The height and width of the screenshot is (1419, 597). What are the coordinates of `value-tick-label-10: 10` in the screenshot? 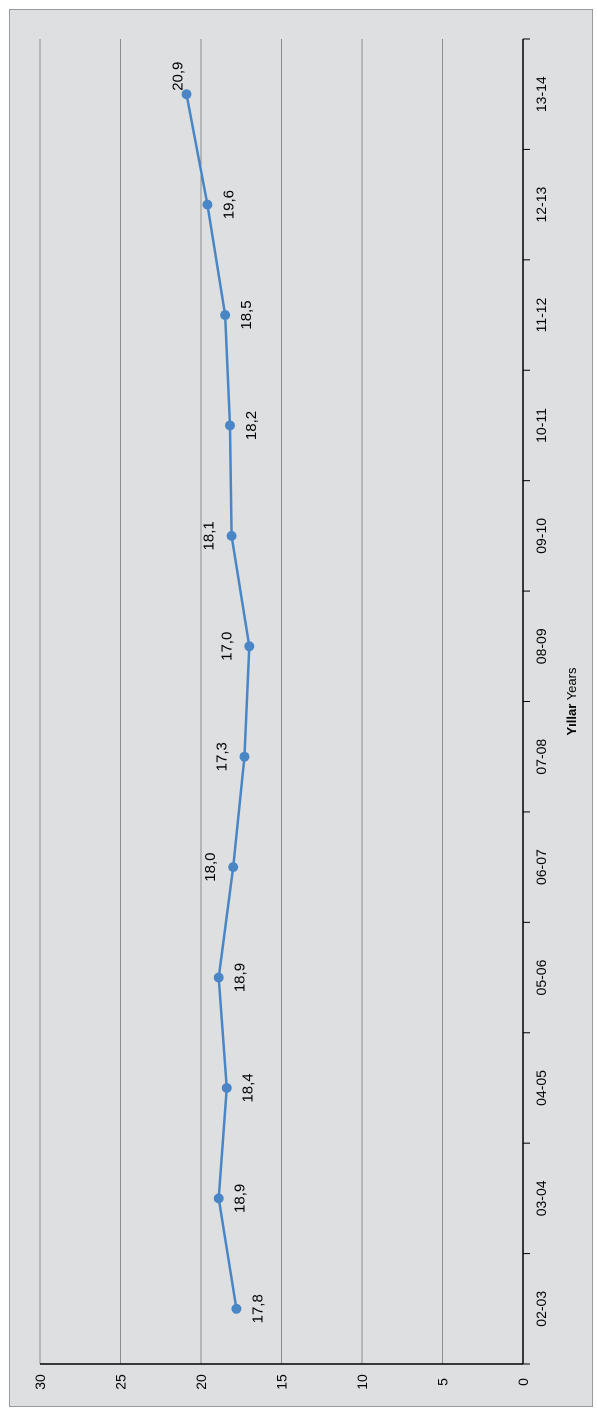 It's located at (362, 1382).